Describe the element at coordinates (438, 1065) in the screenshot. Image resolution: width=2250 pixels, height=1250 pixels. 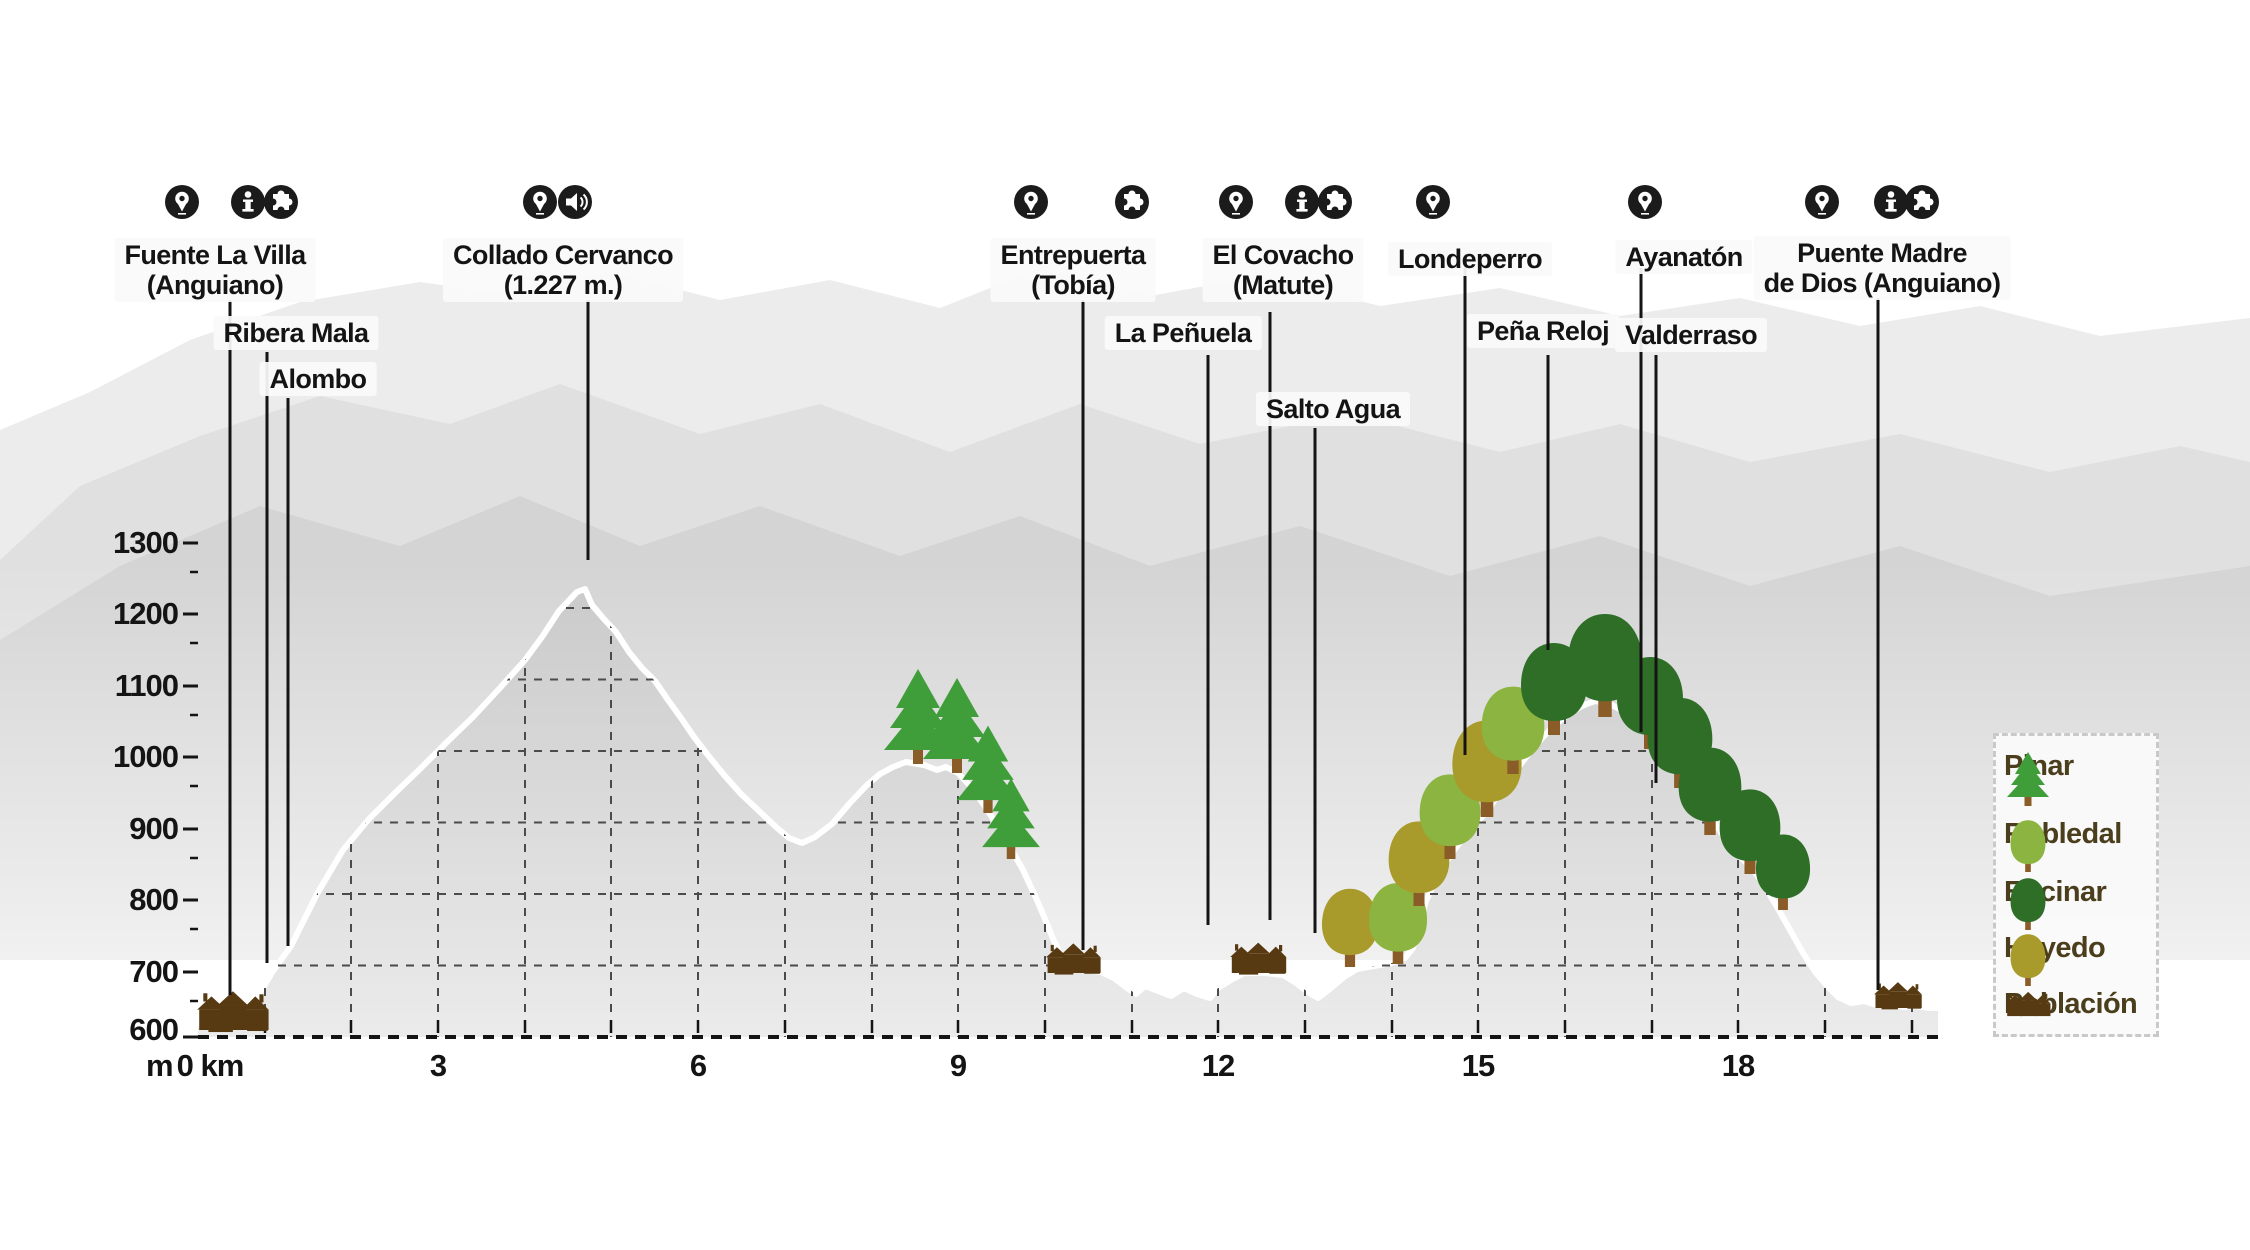
I see `x-tick-3: 3` at that location.